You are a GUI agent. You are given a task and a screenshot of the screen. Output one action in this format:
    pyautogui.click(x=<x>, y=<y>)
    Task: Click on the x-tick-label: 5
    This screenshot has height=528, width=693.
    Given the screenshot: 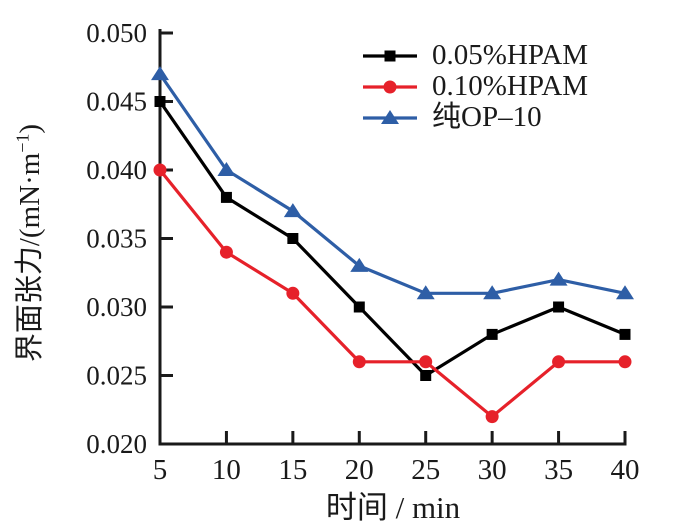 What is the action you would take?
    pyautogui.click(x=160, y=470)
    